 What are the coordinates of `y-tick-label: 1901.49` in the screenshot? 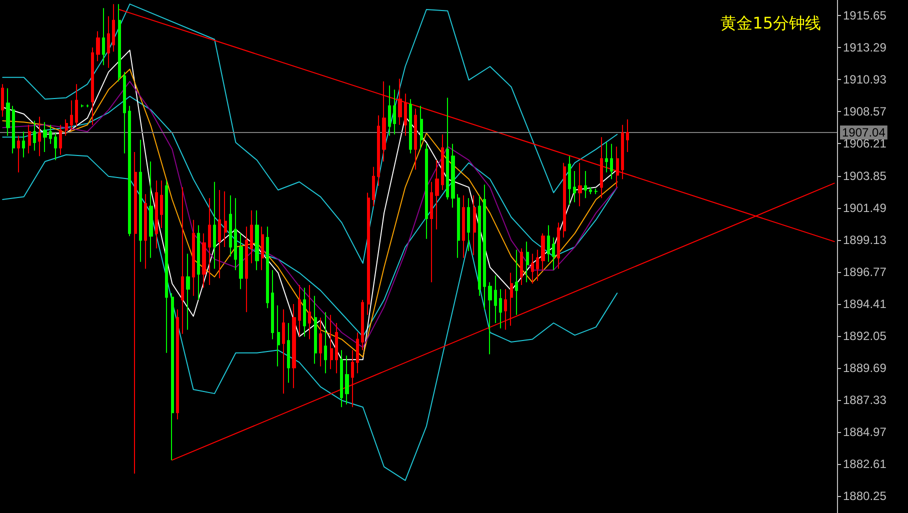 It's located at (865, 207).